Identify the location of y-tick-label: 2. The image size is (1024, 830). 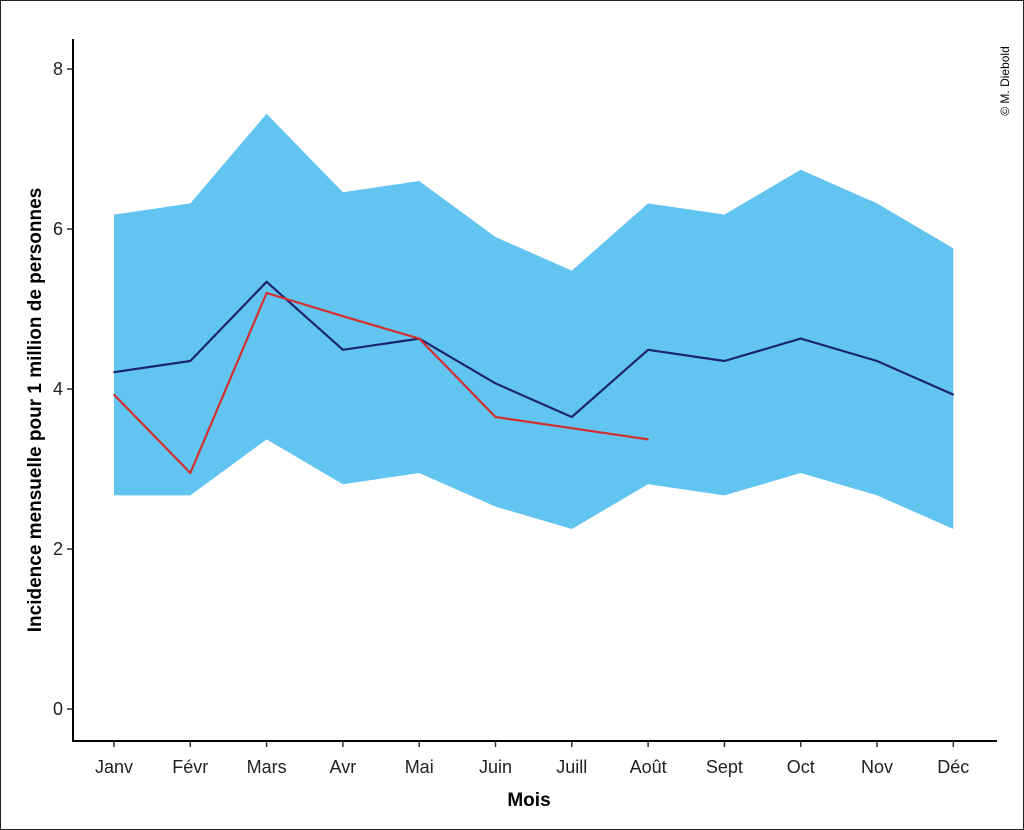
(58, 549).